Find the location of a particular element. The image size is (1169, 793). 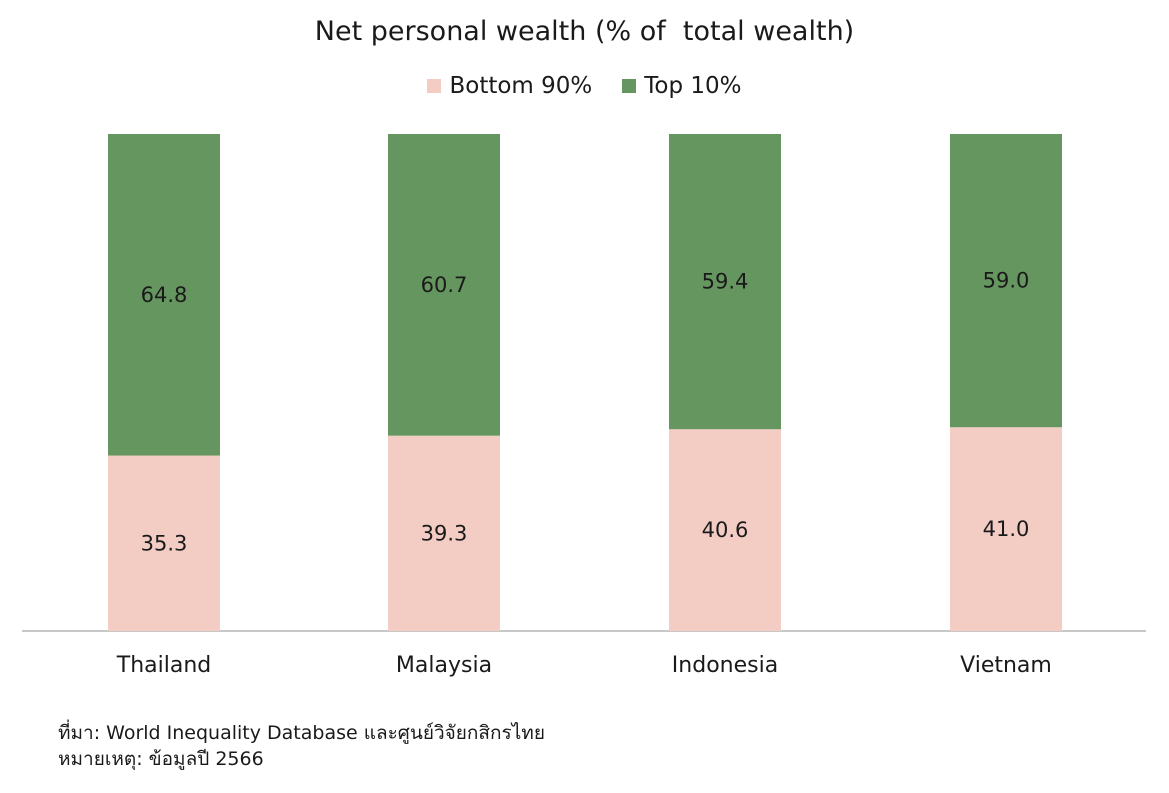

data-label-bottom-90-vietnam: 41.0 is located at coordinates (1006, 529).